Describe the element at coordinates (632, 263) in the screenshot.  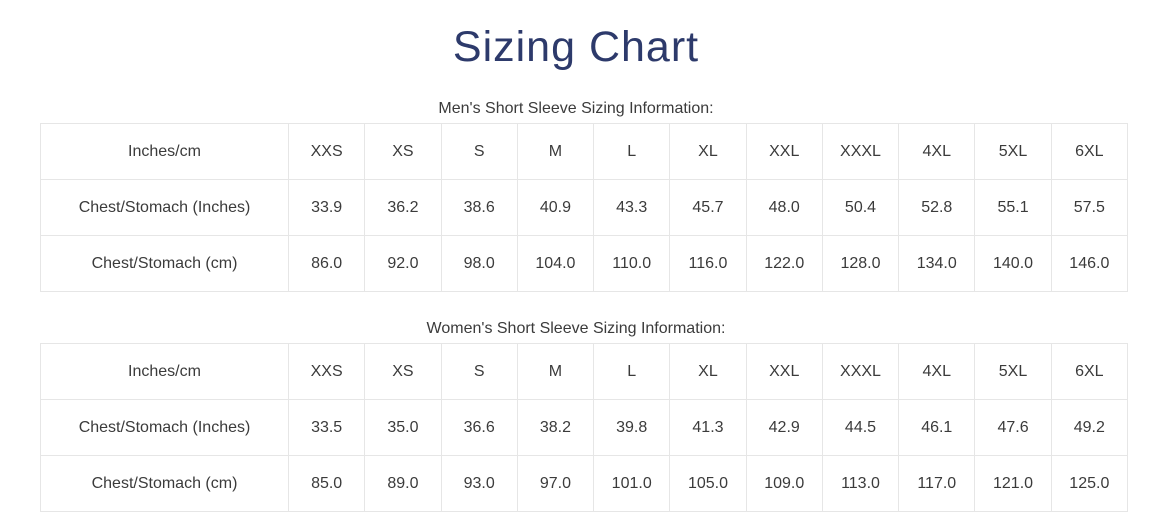
I see `table-cell: 110.0` at that location.